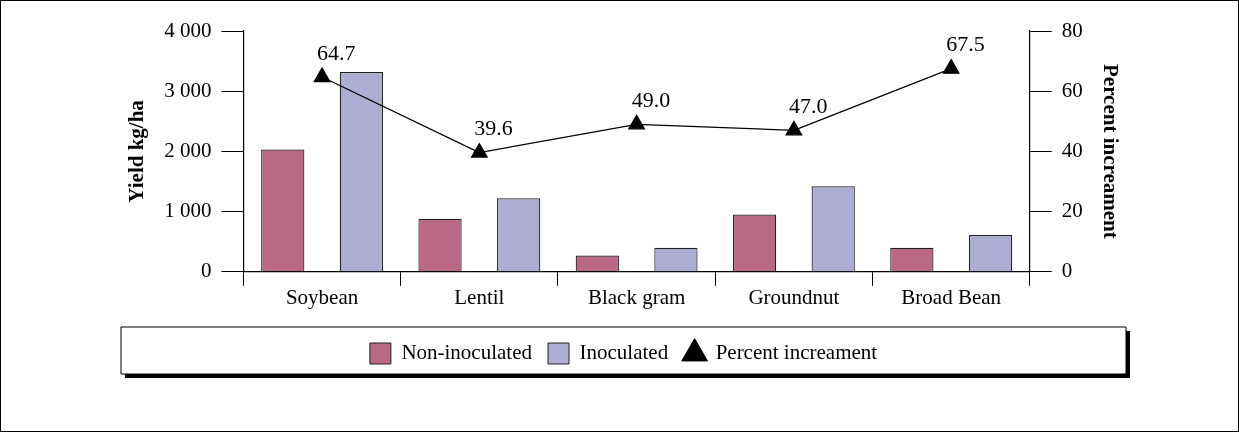 The width and height of the screenshot is (1239, 432). What do you see at coordinates (794, 296) in the screenshot?
I see `x-tick-label: Groundnut` at bounding box center [794, 296].